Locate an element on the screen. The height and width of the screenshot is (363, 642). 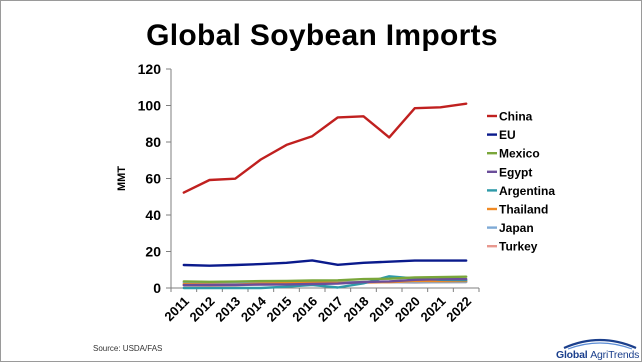
logo-brand: Global is located at coordinates (572, 355).